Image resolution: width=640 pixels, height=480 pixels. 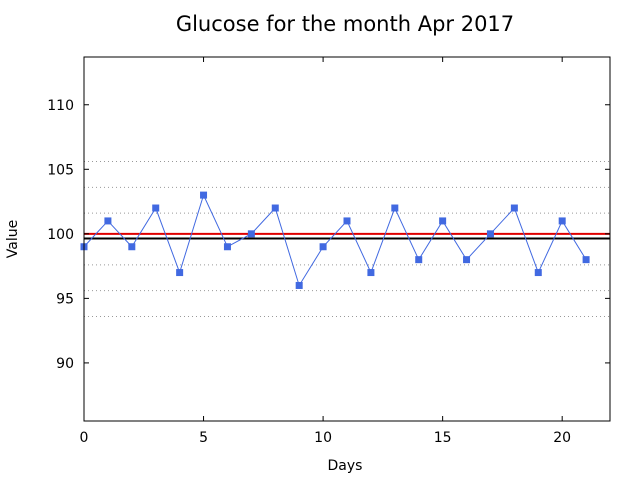 What do you see at coordinates (345, 24) in the screenshot?
I see `chart-title: Glucose for the month Apr 2017` at bounding box center [345, 24].